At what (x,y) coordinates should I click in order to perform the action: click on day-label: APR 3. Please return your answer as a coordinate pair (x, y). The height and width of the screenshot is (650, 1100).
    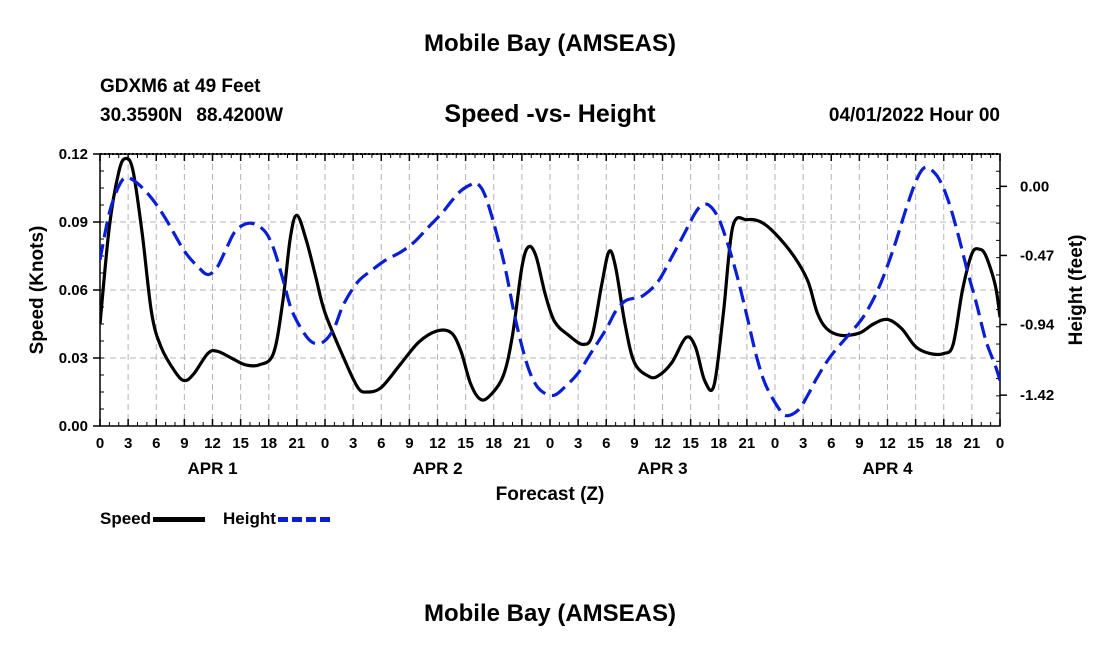
    Looking at the image, I should click on (662, 468).